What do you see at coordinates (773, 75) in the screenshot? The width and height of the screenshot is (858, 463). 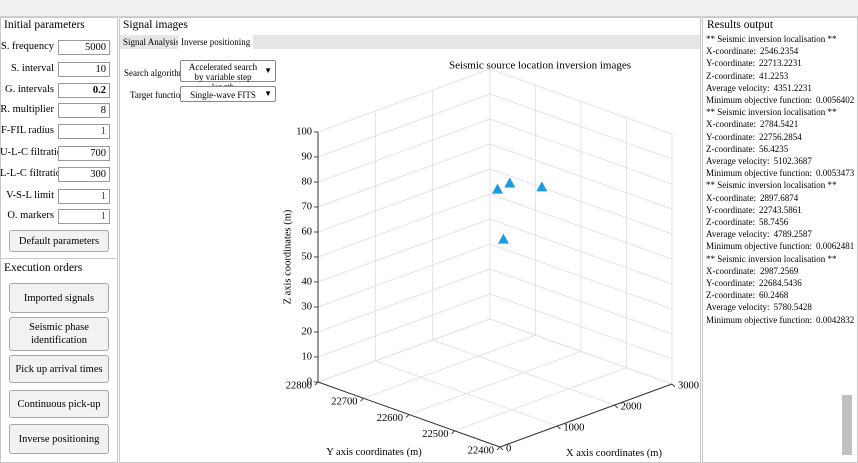 I see `result-value: 41.2253` at bounding box center [773, 75].